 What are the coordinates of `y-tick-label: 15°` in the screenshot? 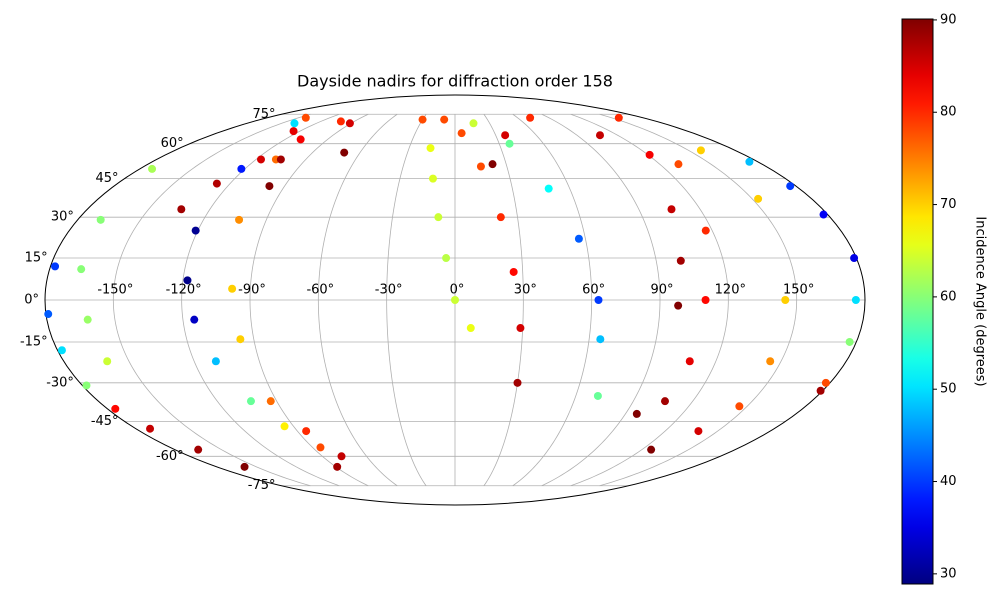 It's located at (36, 258).